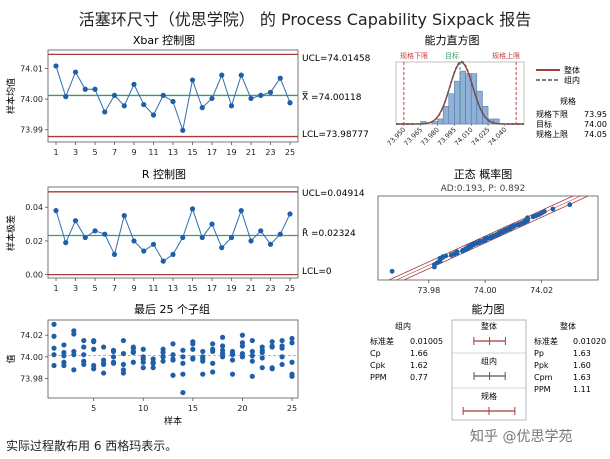  I want to click on x-tick-label: 74.00, so click(485, 290).